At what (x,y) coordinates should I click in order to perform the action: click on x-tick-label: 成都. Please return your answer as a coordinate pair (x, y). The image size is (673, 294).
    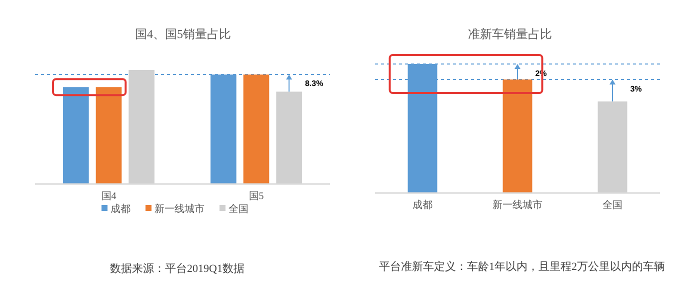
    Looking at the image, I should click on (422, 205).